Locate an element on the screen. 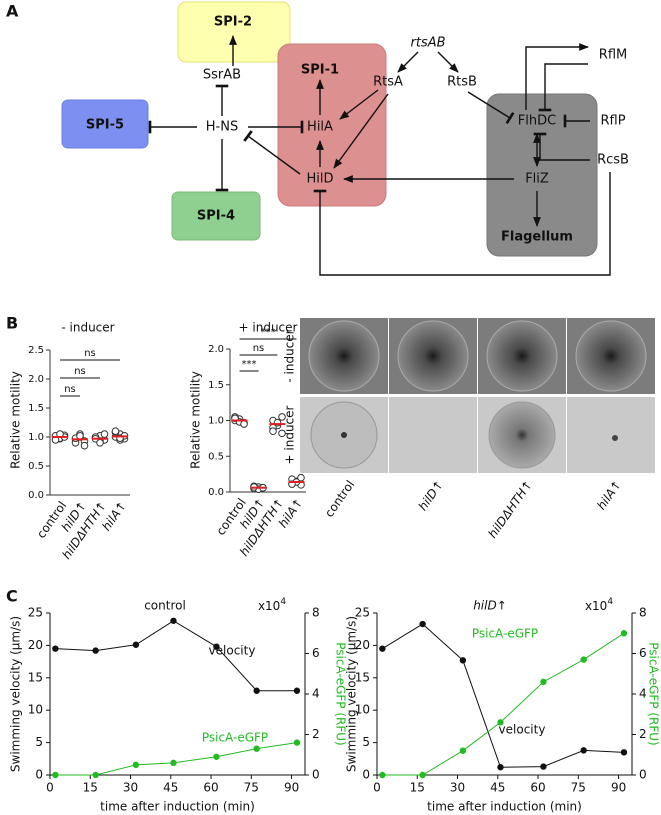 The height and width of the screenshot is (815, 661). node: FliZ is located at coordinates (537, 179).